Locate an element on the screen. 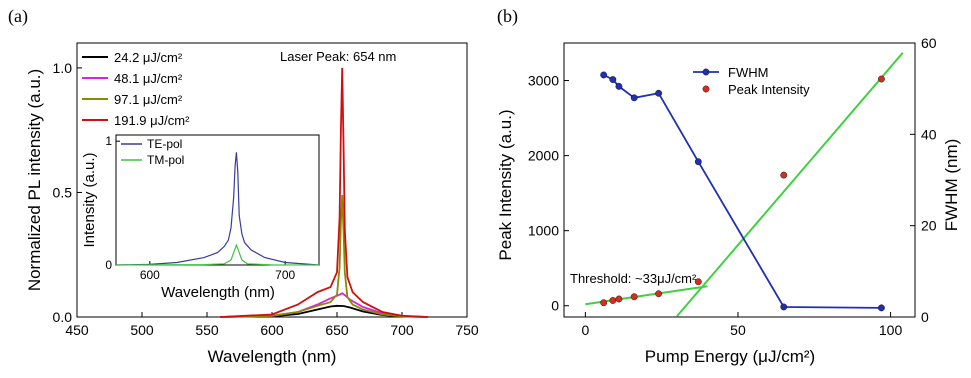 This screenshot has height=378, width=971. inset-series is located at coordinates (217, 209).